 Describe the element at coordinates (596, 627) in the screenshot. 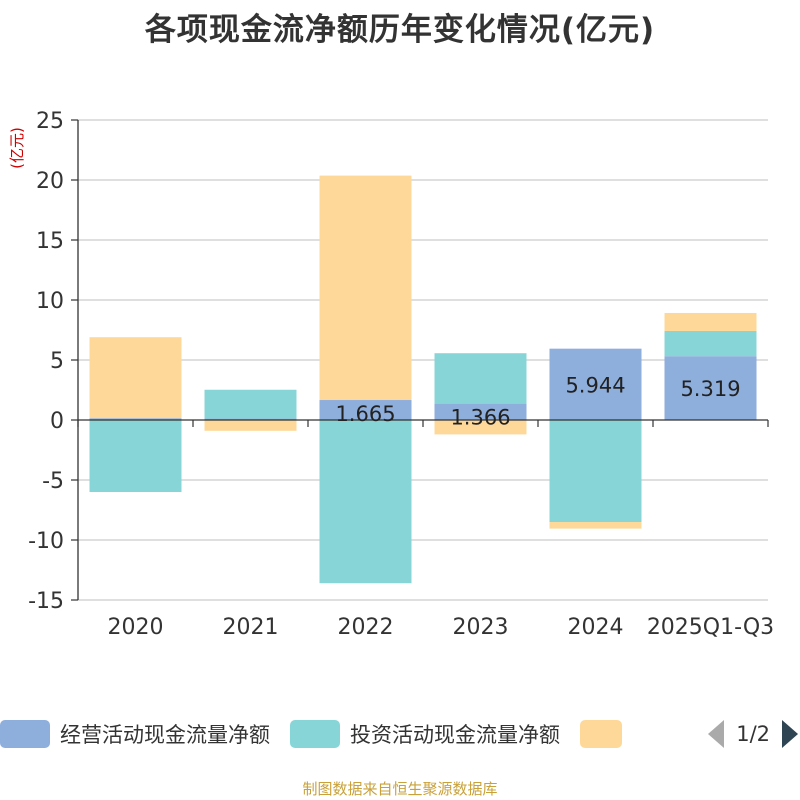

I see `x-tick-label: 2024` at that location.